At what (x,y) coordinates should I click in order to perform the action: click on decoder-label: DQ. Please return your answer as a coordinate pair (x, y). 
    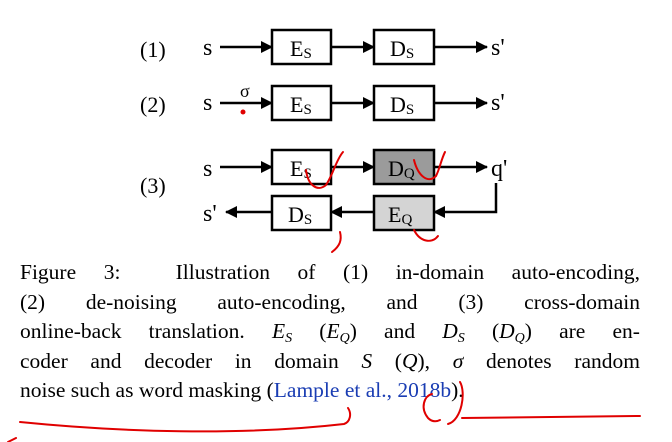
    Looking at the image, I should click on (401, 169).